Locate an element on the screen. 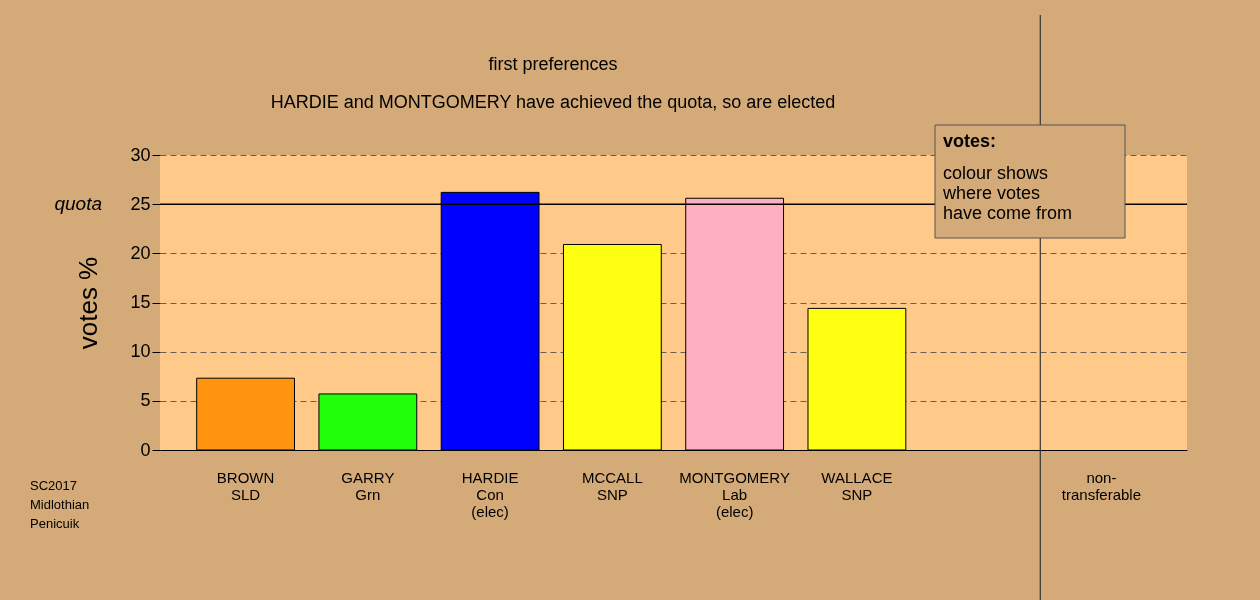 The image size is (1260, 600). y-tick-label: 15 is located at coordinates (140, 302).